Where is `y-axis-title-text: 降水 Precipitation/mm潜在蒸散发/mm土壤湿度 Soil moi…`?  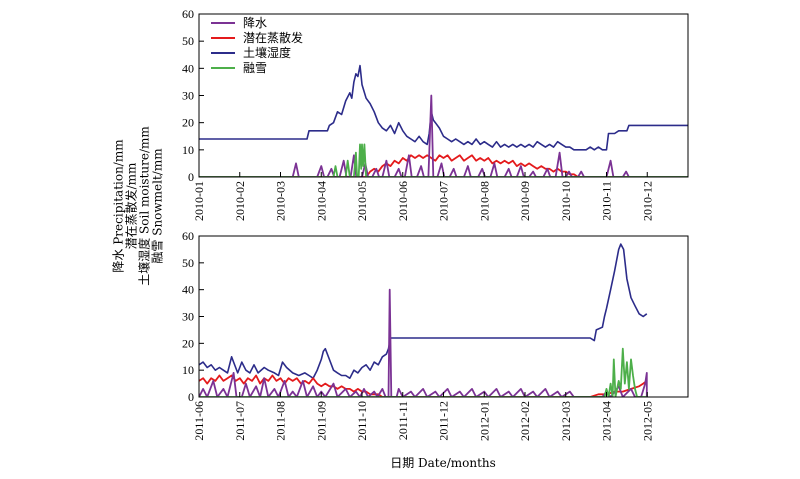 y-axis-title-text: 降水 Precipitation/mm潜在蒸散发/mm土壤湿度 Soil moi… is located at coordinates (138, 206).